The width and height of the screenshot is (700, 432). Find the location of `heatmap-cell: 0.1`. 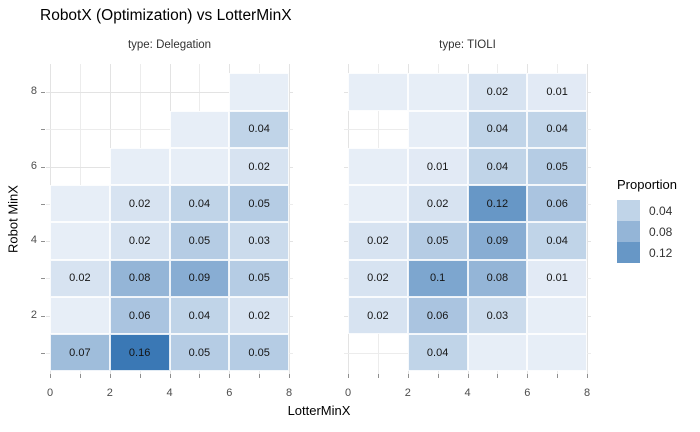

heatmap-cell: 0.1 is located at coordinates (437, 278).